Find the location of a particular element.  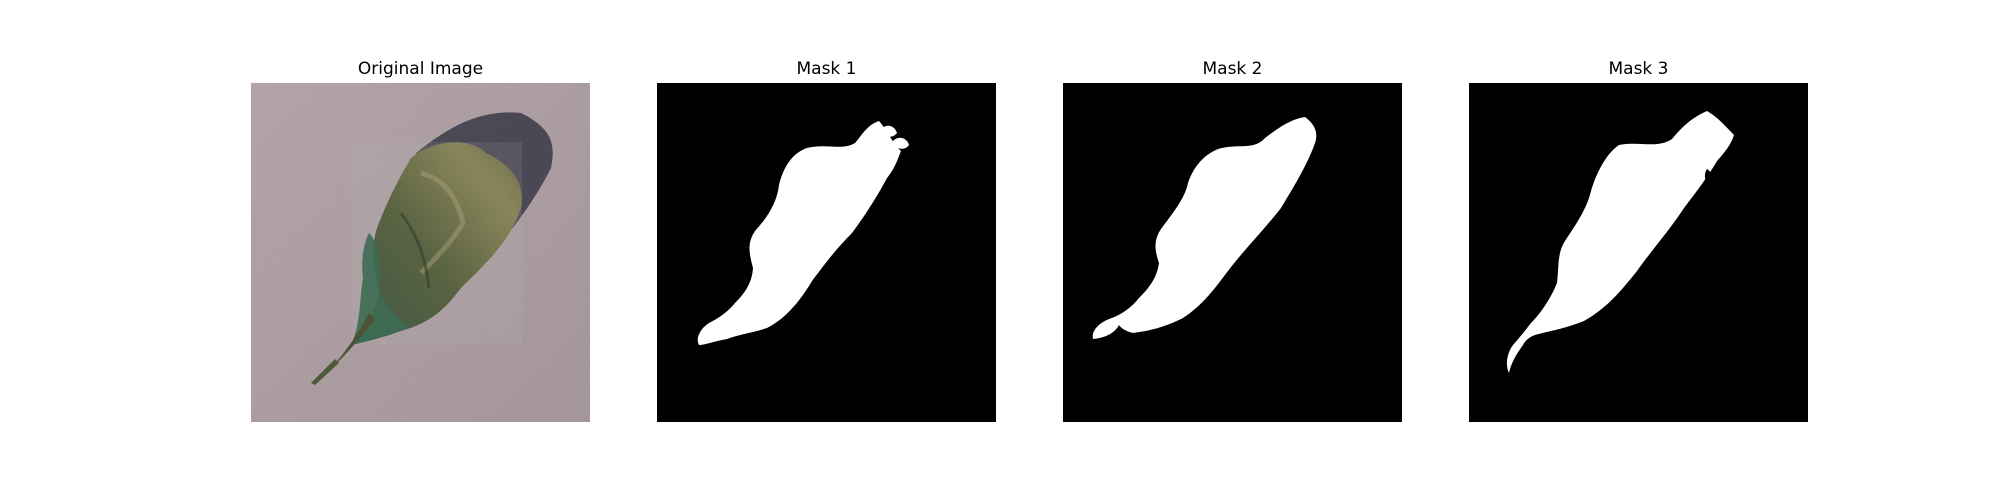

panel-title-mask-3: Mask 3 is located at coordinates (1638, 69).